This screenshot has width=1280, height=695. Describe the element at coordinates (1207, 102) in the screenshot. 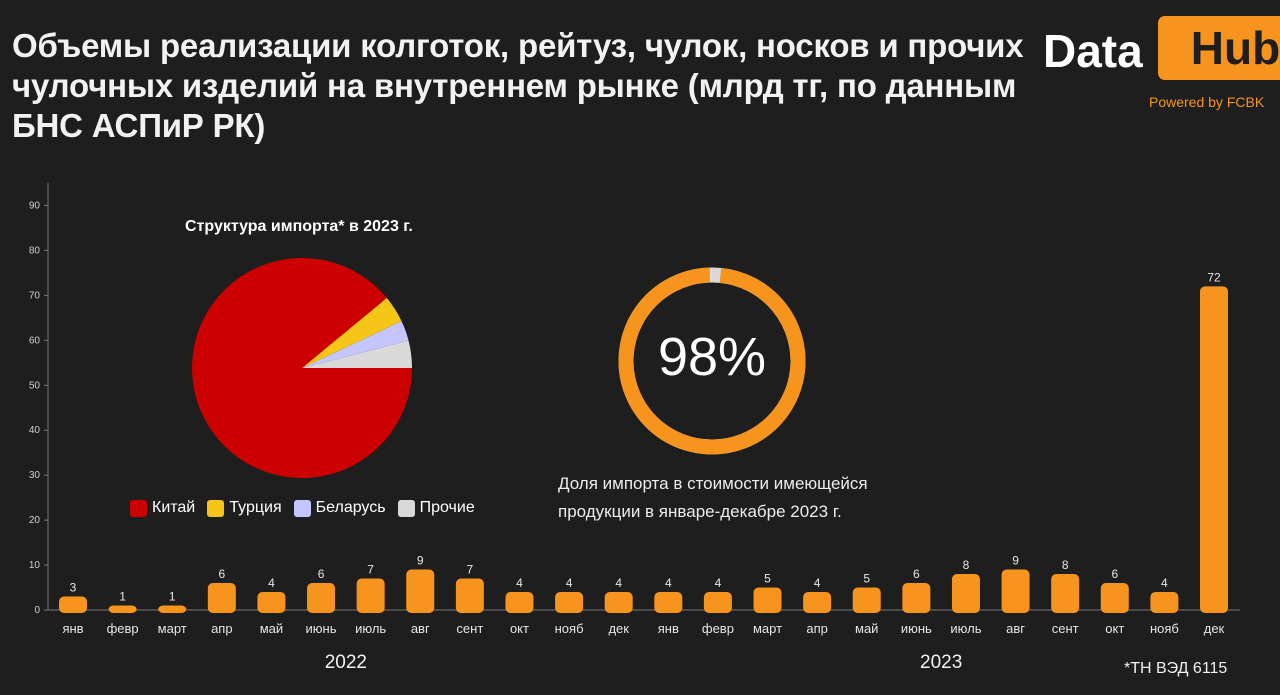

I see `logo-powered-text: Powered by FCBK` at that location.